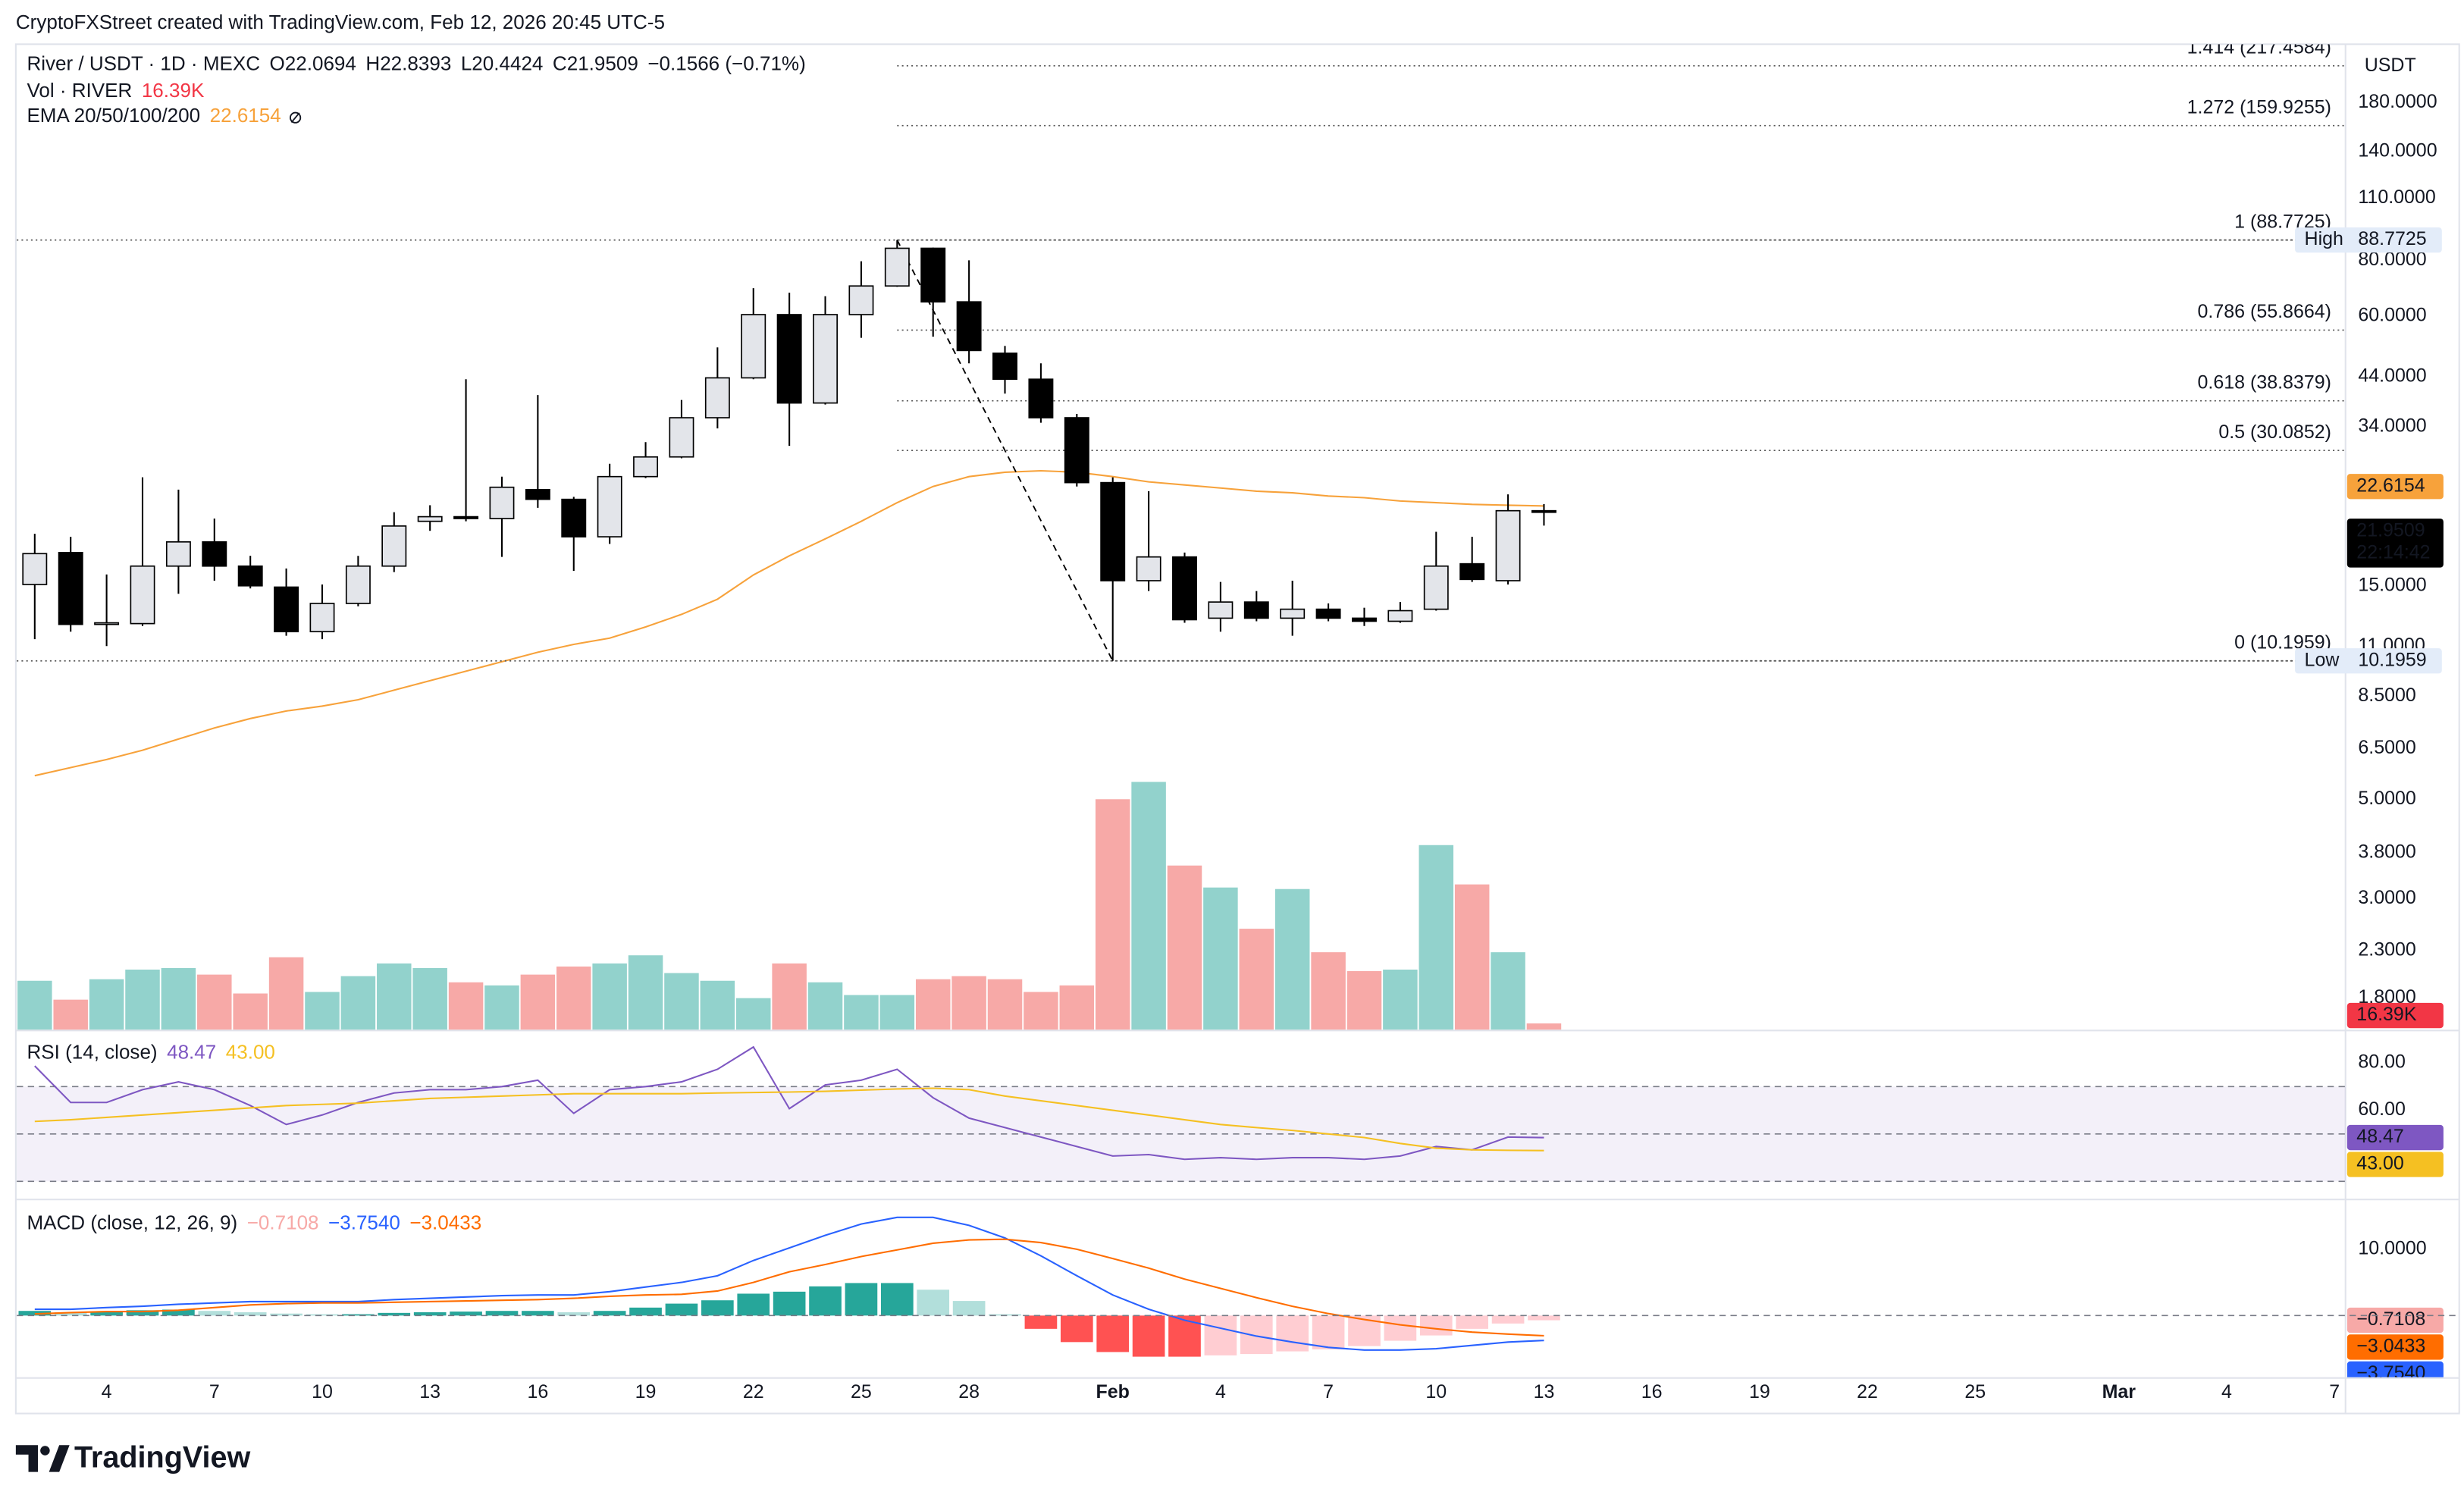  Describe the element at coordinates (2395, 1015) in the screenshot. I see `volume-value-box` at that location.